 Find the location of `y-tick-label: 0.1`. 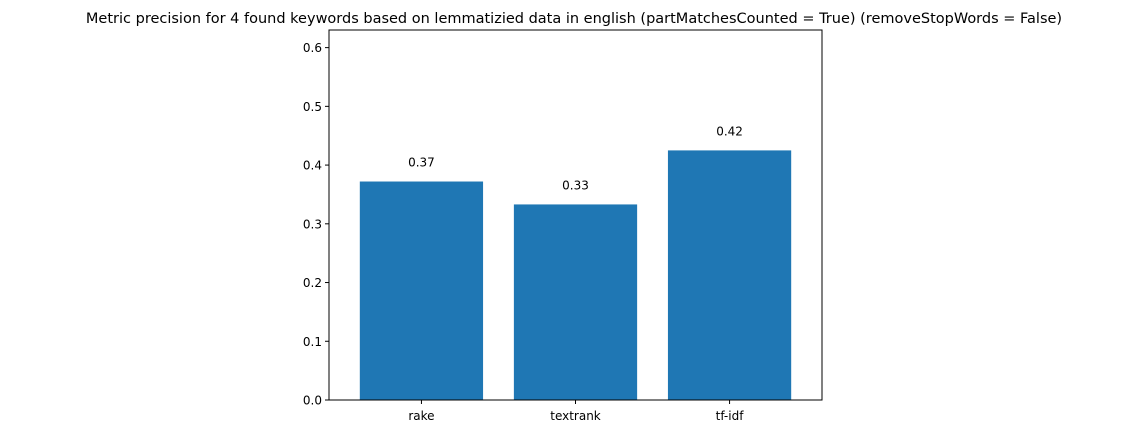

y-tick-label: 0.1 is located at coordinates (312, 342).